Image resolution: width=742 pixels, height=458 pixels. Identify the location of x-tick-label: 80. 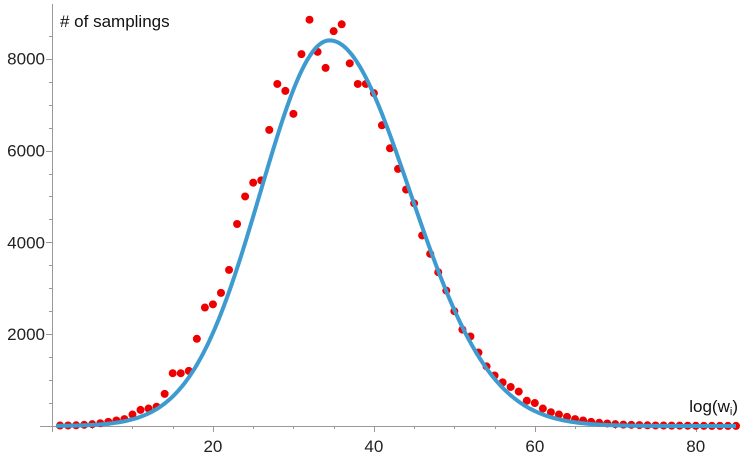
(695, 446).